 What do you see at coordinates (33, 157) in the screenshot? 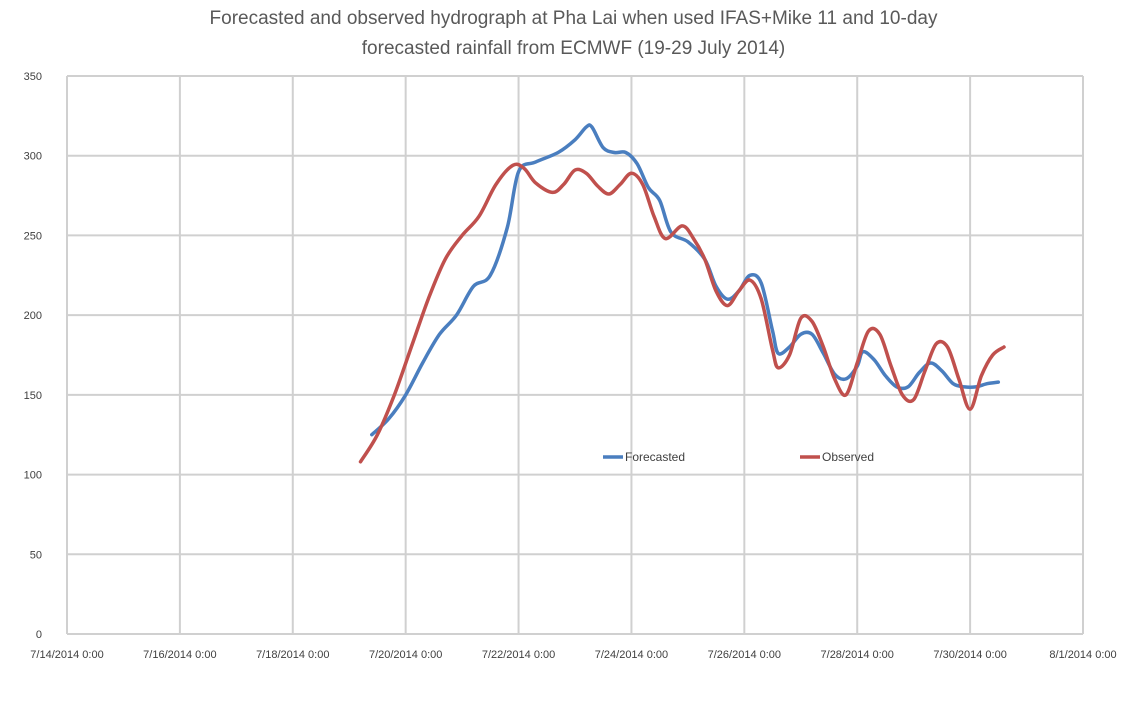
I see `y-tick-label: 300` at bounding box center [33, 157].